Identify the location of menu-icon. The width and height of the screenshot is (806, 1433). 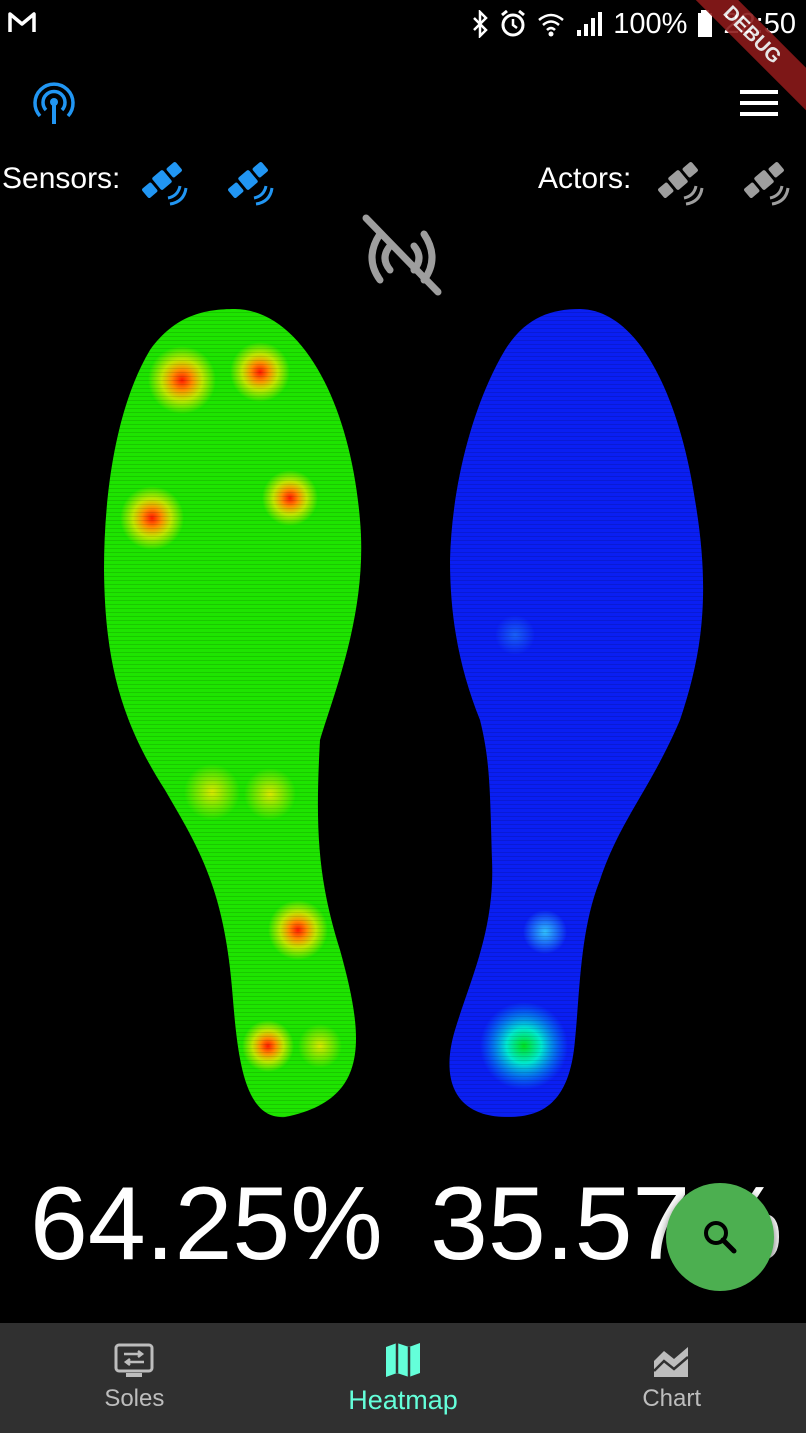
(759, 103).